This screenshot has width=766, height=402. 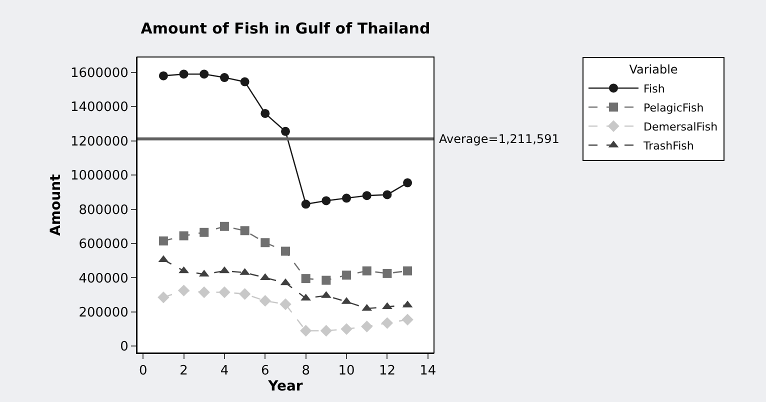 What do you see at coordinates (668, 145) in the screenshot?
I see `legend-label: TrashFish` at bounding box center [668, 145].